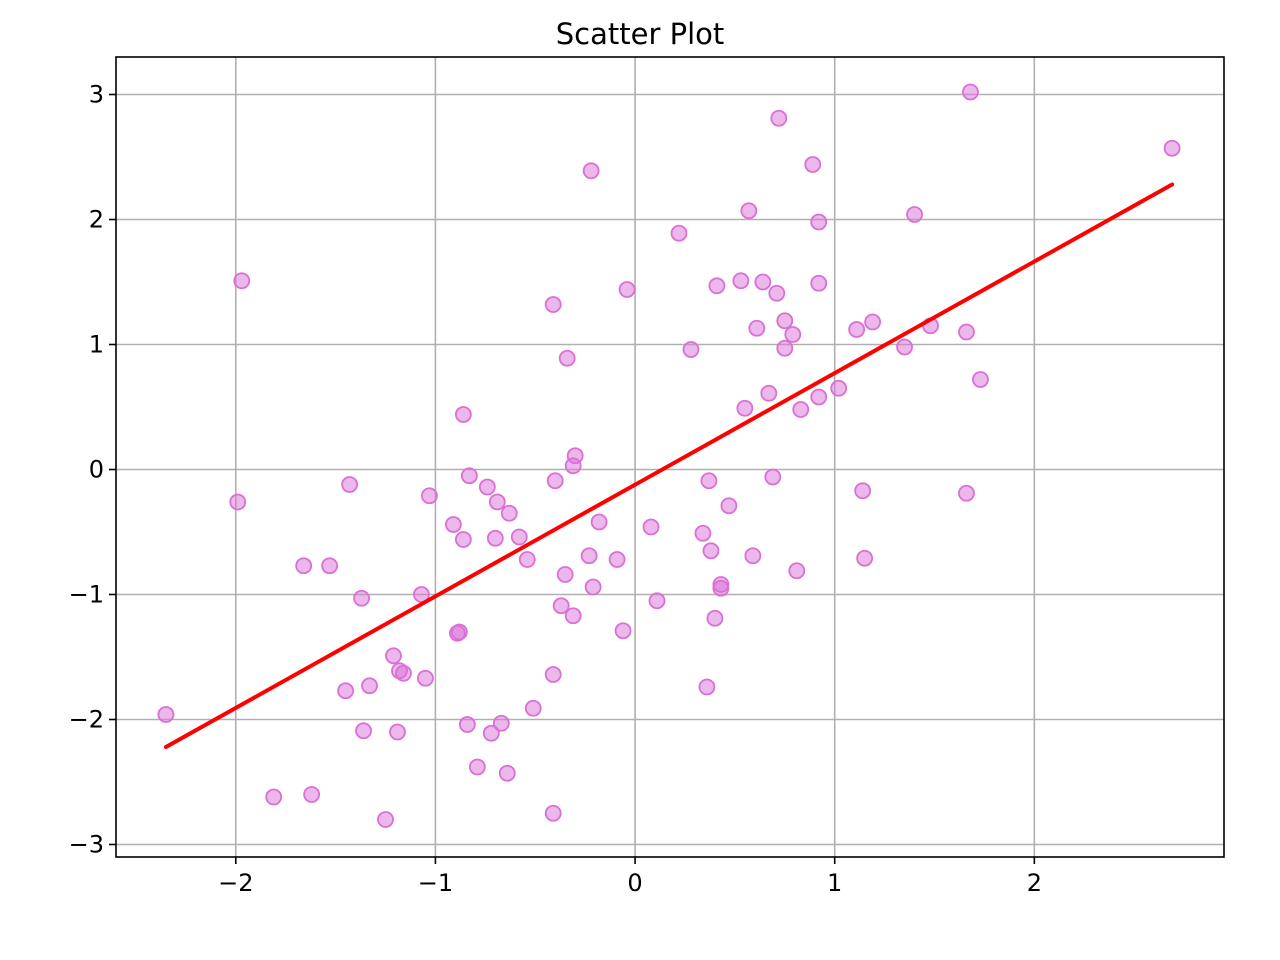 This screenshot has width=1280, height=960. Describe the element at coordinates (86, 720) in the screenshot. I see `y-tick-label: −2` at that location.